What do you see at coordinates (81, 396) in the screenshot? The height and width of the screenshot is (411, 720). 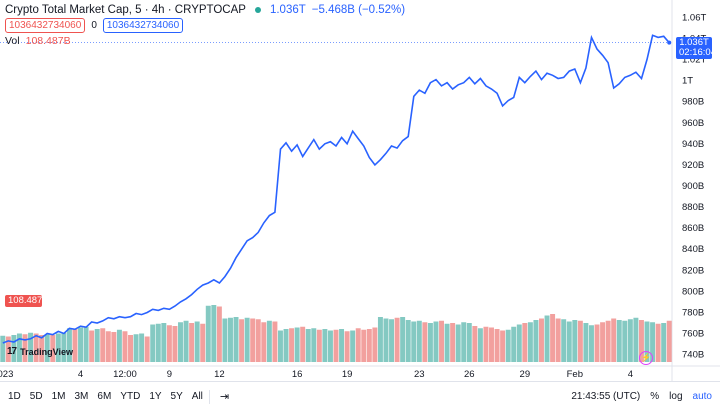 I see `range-button-3m: 3M` at bounding box center [81, 396].